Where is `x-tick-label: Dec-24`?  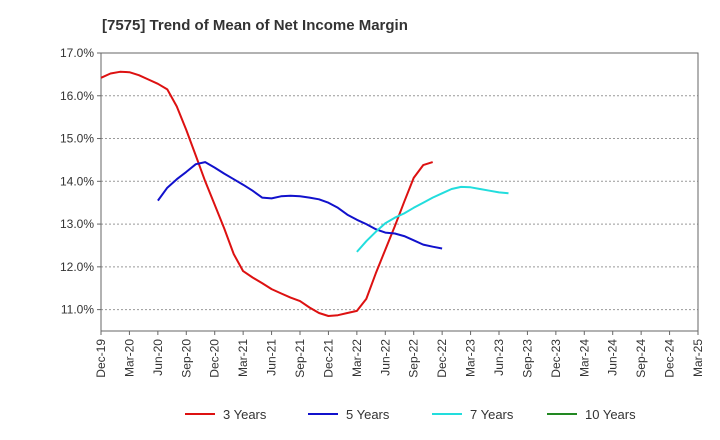
x-tick-label: Dec-24 is located at coordinates (670, 358).